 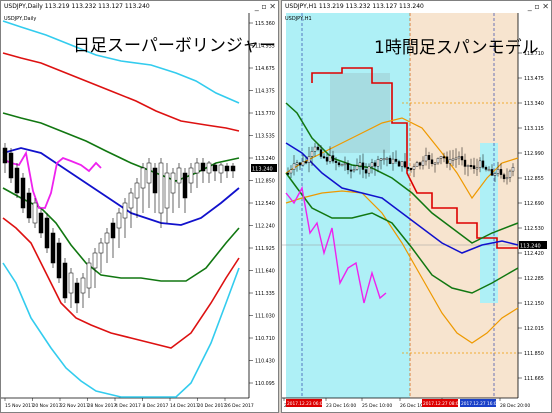 I want to click on daily-symbol-label: USDJPY,Daily, so click(x=20, y=19).